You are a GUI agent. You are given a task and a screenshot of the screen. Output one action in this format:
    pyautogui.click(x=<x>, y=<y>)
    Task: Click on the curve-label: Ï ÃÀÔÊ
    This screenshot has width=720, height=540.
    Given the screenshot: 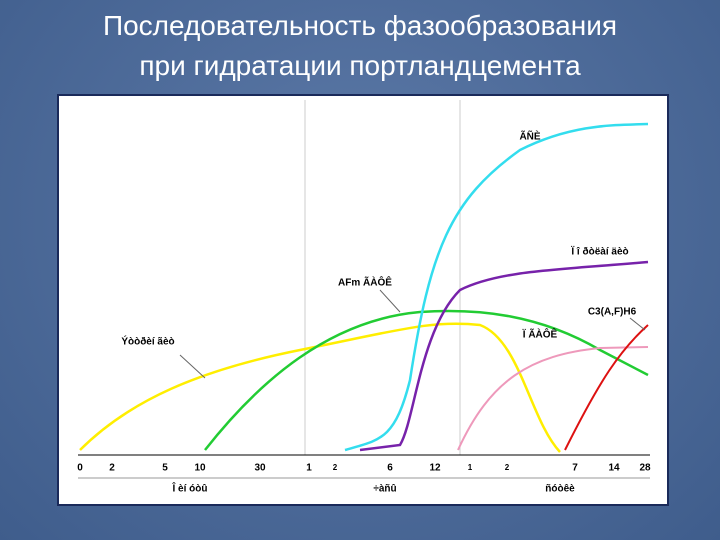 What is the action you would take?
    pyautogui.click(x=540, y=334)
    